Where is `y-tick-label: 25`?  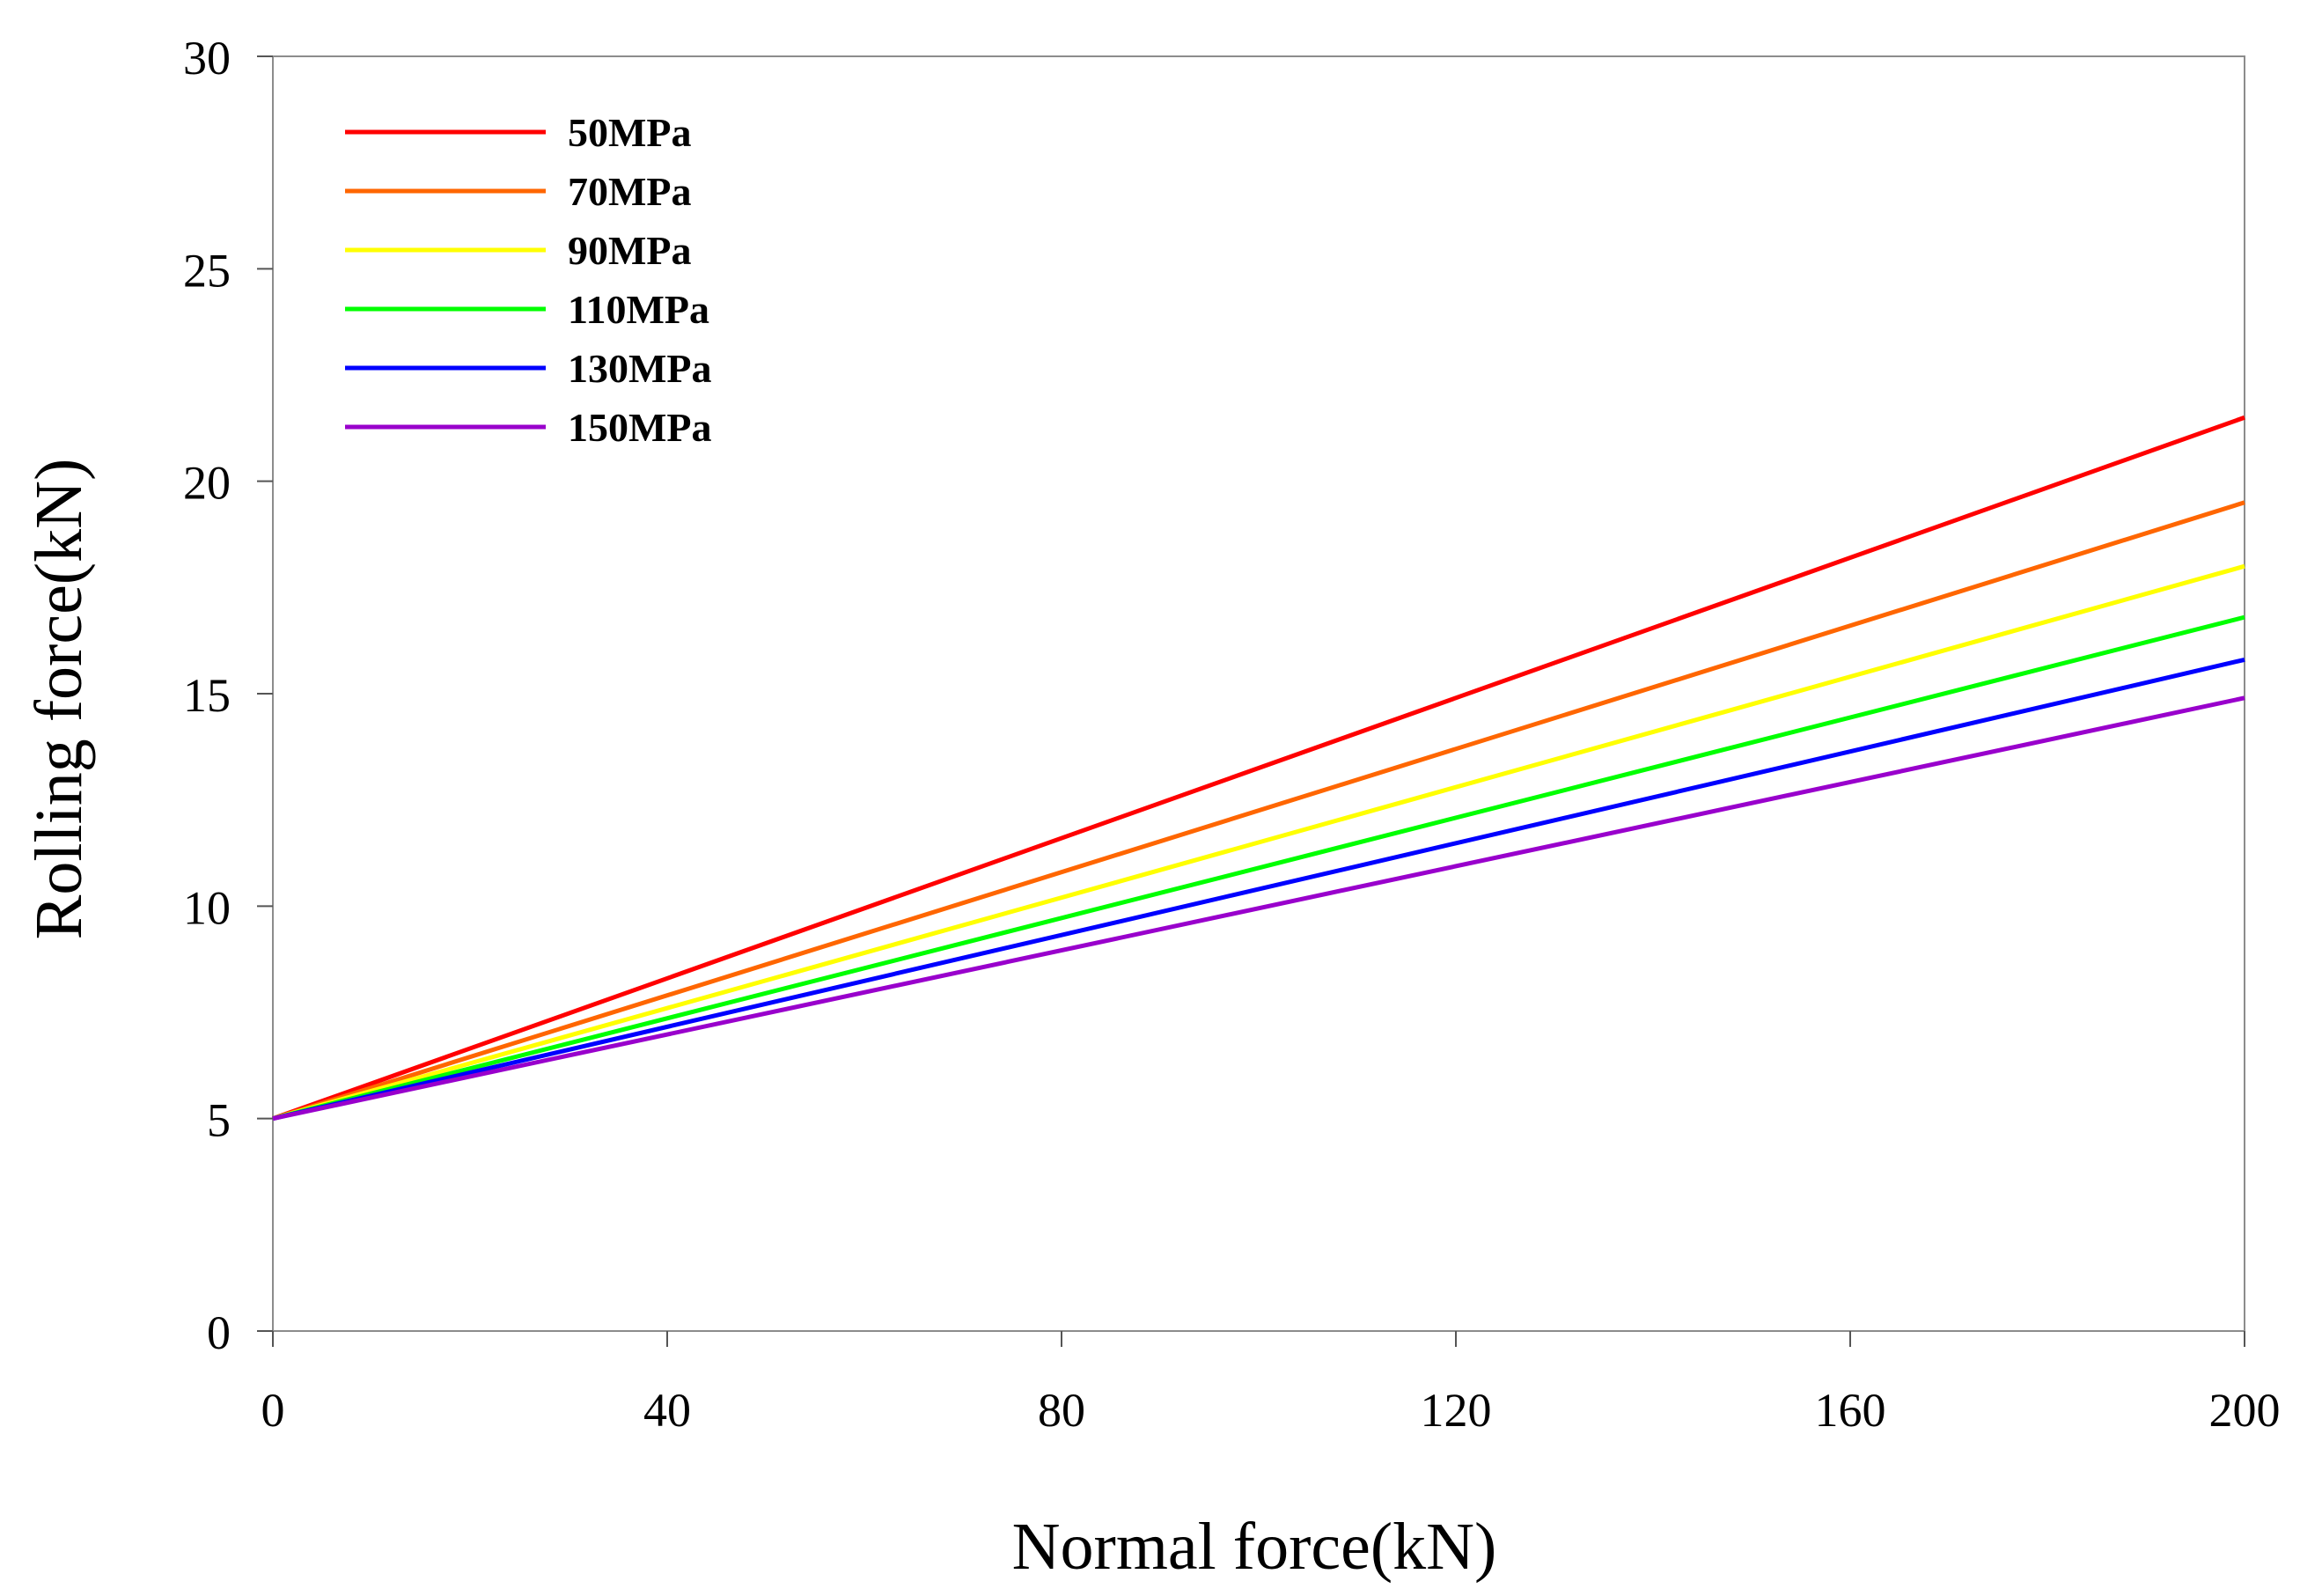
y-tick-label: 25 is located at coordinates (207, 271).